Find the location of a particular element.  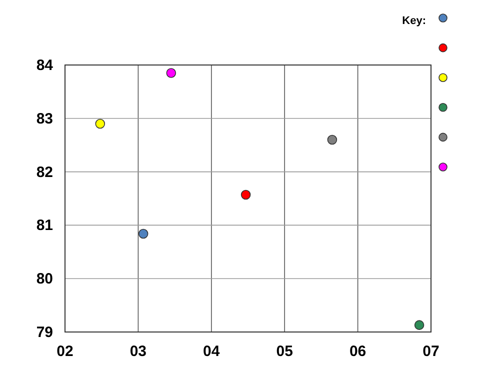

y-tick-label: 83 is located at coordinates (44, 119).